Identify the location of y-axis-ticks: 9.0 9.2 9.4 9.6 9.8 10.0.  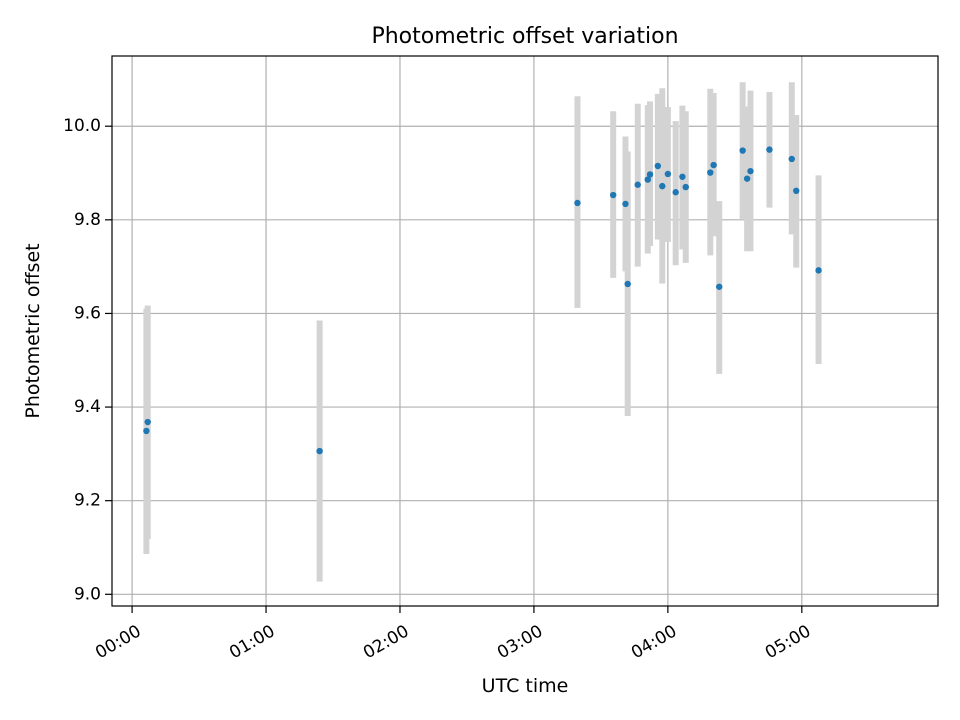
(87, 360).